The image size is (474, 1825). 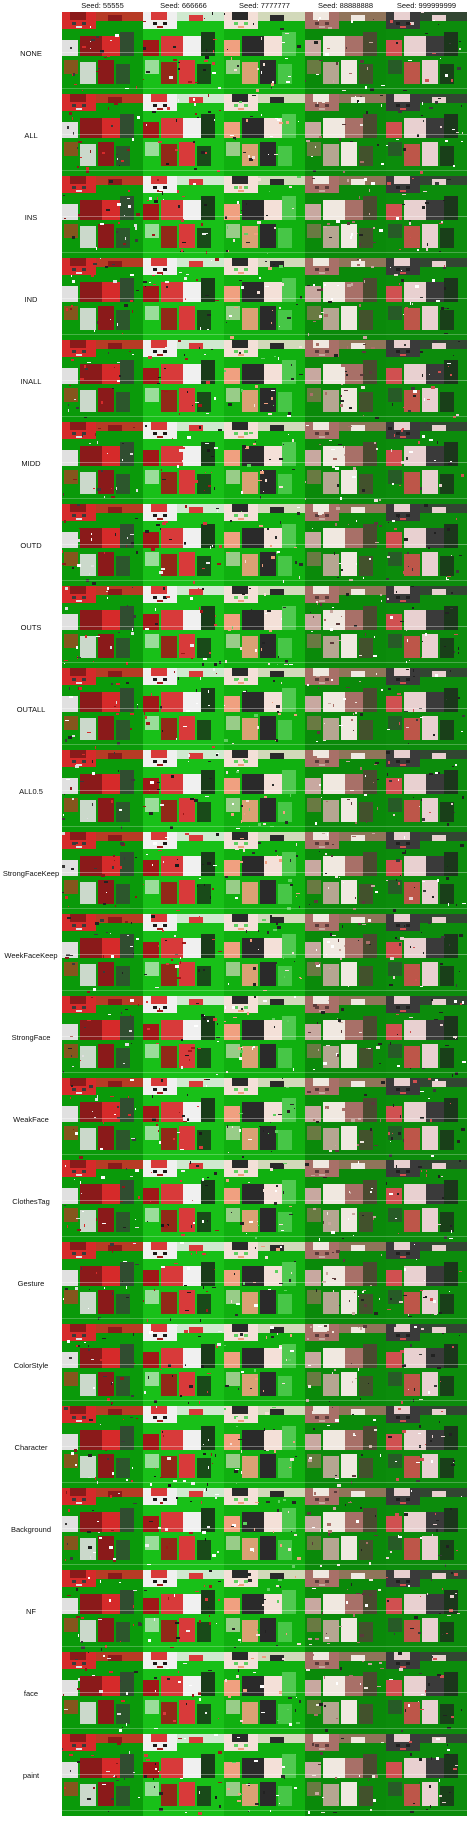 What do you see at coordinates (31, 217) in the screenshot?
I see `row-label: INS` at bounding box center [31, 217].